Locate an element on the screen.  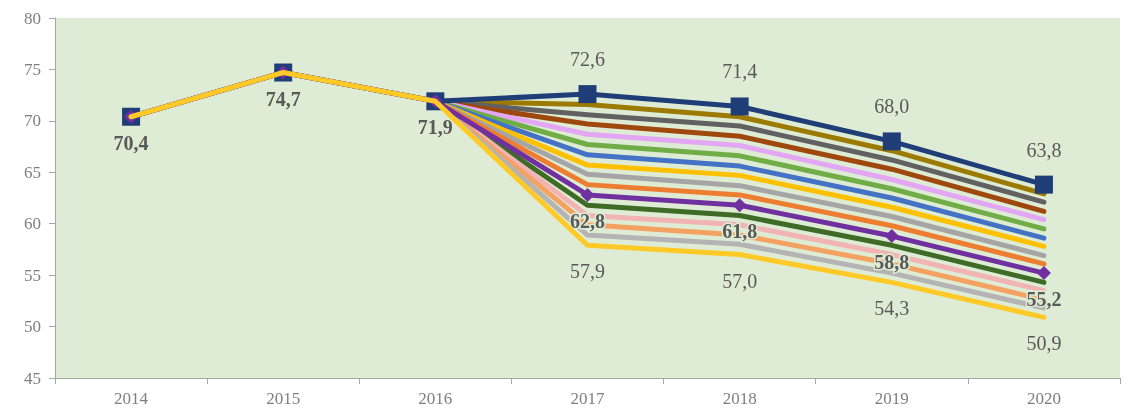
y-tick-label: 50 is located at coordinates (32, 327).